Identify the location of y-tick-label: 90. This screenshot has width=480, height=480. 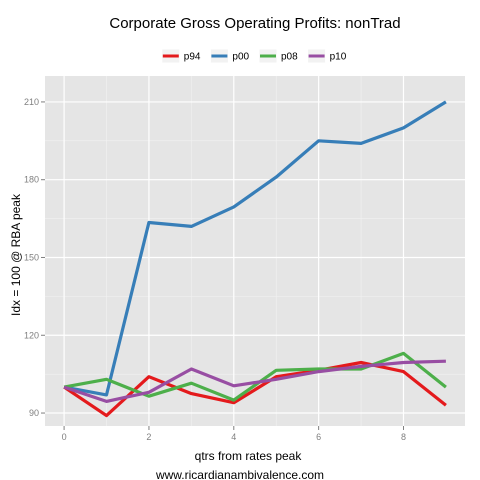
(34, 413).